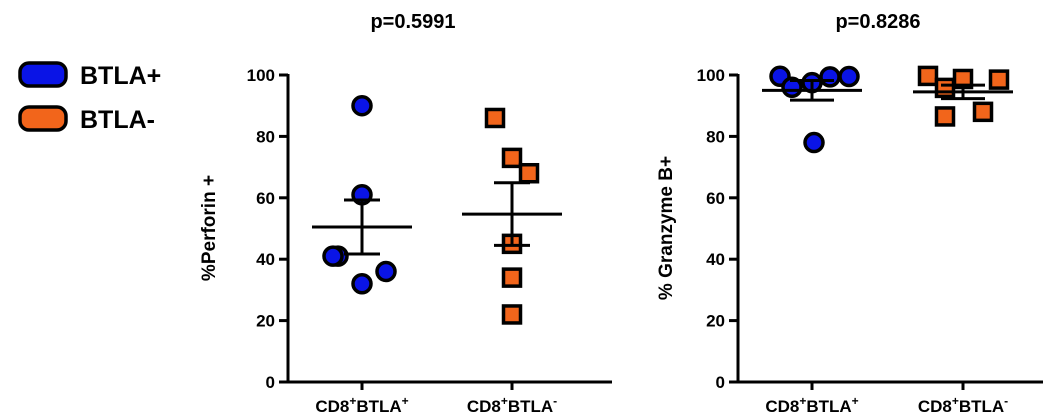 This screenshot has width=1048, height=419. What do you see at coordinates (209, 228) in the screenshot?
I see `y-axis-label: %Perforin +` at bounding box center [209, 228].